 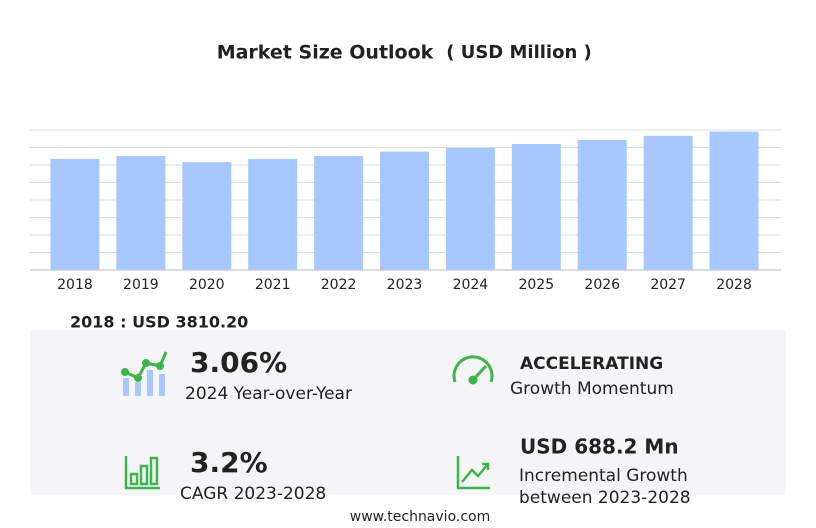 I want to click on incremental-icon, so click(x=473, y=473).